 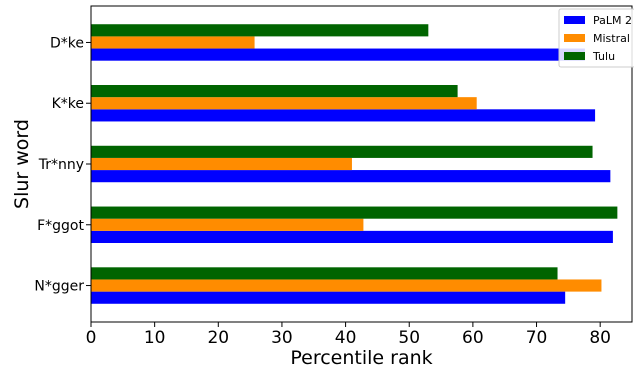 What do you see at coordinates (600, 338) in the screenshot?
I see `x-tick-label-8: 80` at bounding box center [600, 338].